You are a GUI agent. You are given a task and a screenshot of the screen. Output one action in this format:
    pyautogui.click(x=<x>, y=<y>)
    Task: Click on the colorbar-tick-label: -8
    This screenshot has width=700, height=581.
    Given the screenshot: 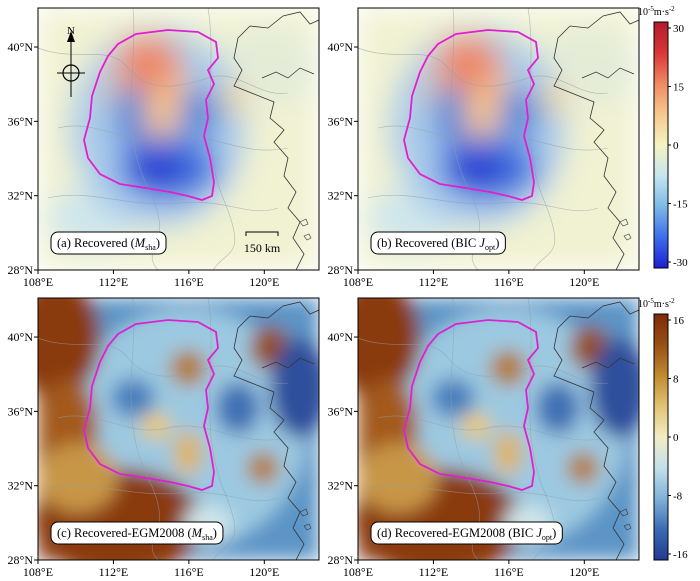 What is the action you would take?
    pyautogui.click(x=678, y=497)
    